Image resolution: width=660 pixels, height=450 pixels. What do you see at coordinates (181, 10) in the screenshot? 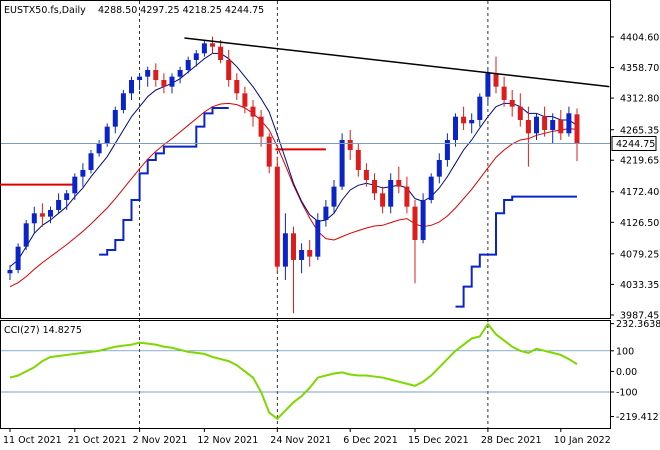
I see `ohlc-values: 4288.50 4297.25 4218.25 4244.75` at bounding box center [181, 10].